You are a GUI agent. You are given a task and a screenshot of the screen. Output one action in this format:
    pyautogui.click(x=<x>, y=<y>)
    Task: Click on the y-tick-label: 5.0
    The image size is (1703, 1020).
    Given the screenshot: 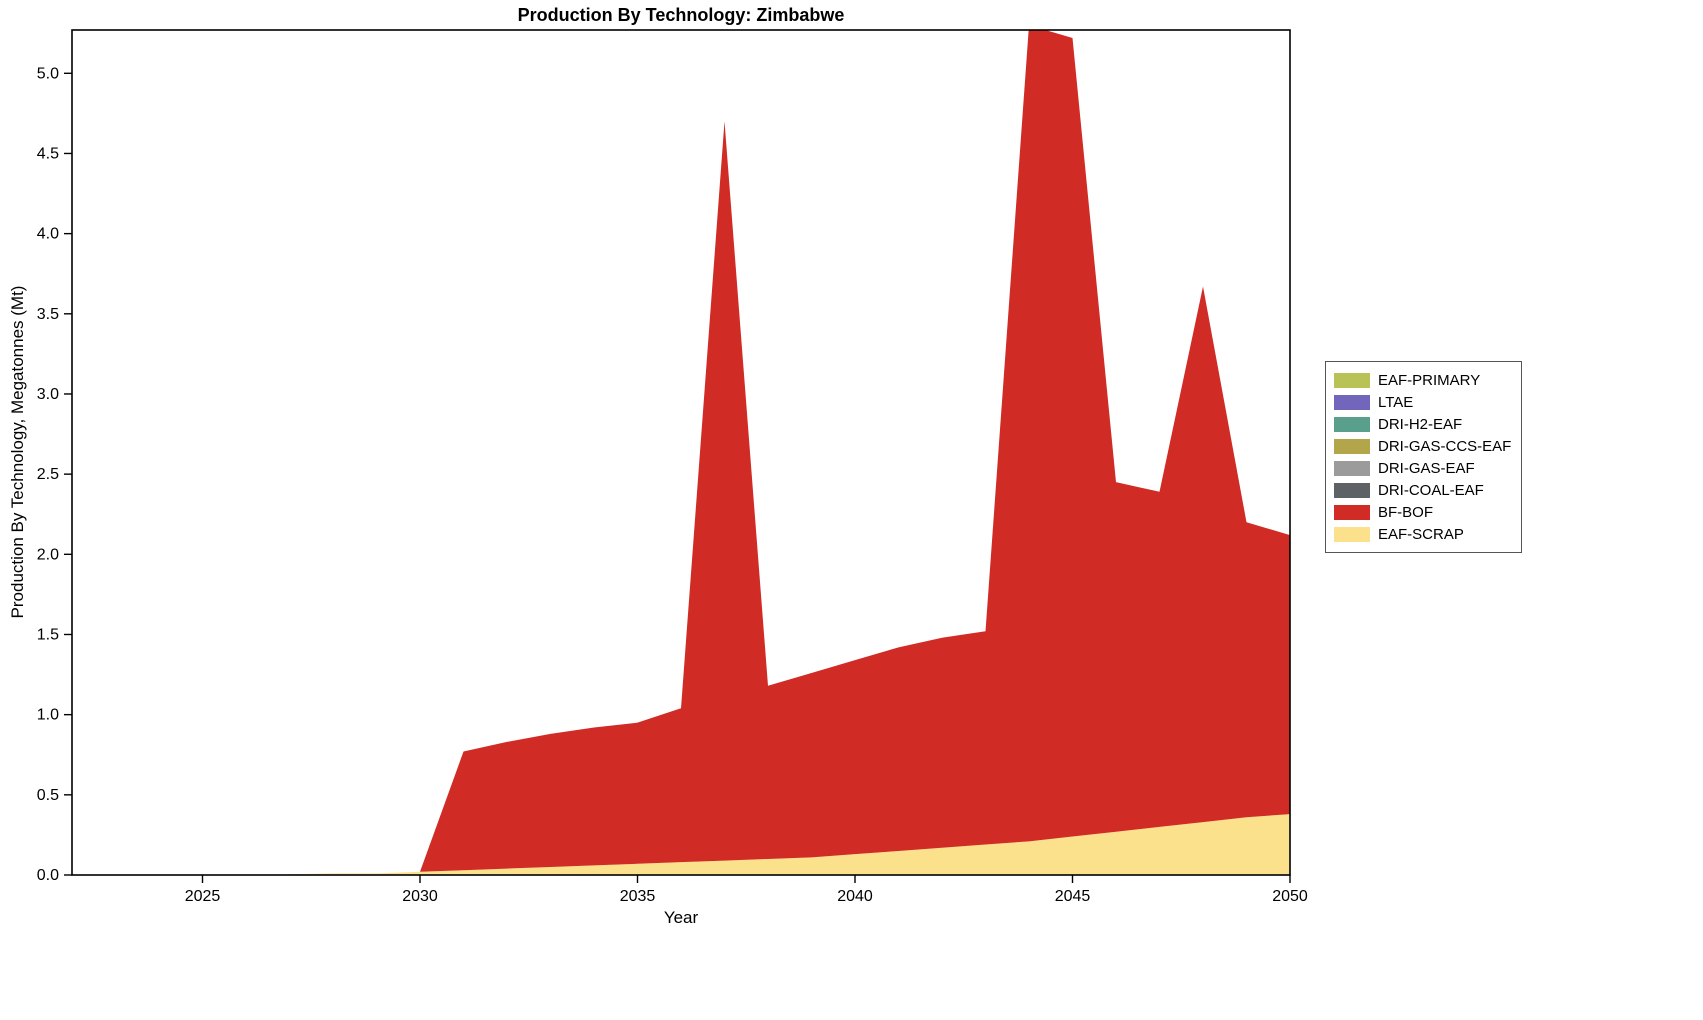 What is the action you would take?
    pyautogui.click(x=48, y=73)
    